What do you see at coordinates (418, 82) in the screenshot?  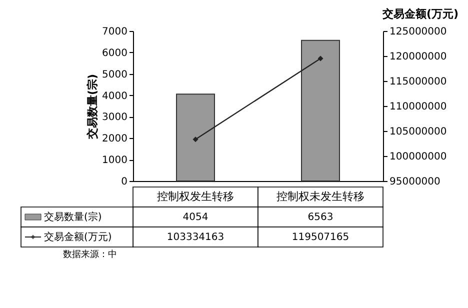 I see `y2-tick-label: 115000000` at bounding box center [418, 82].